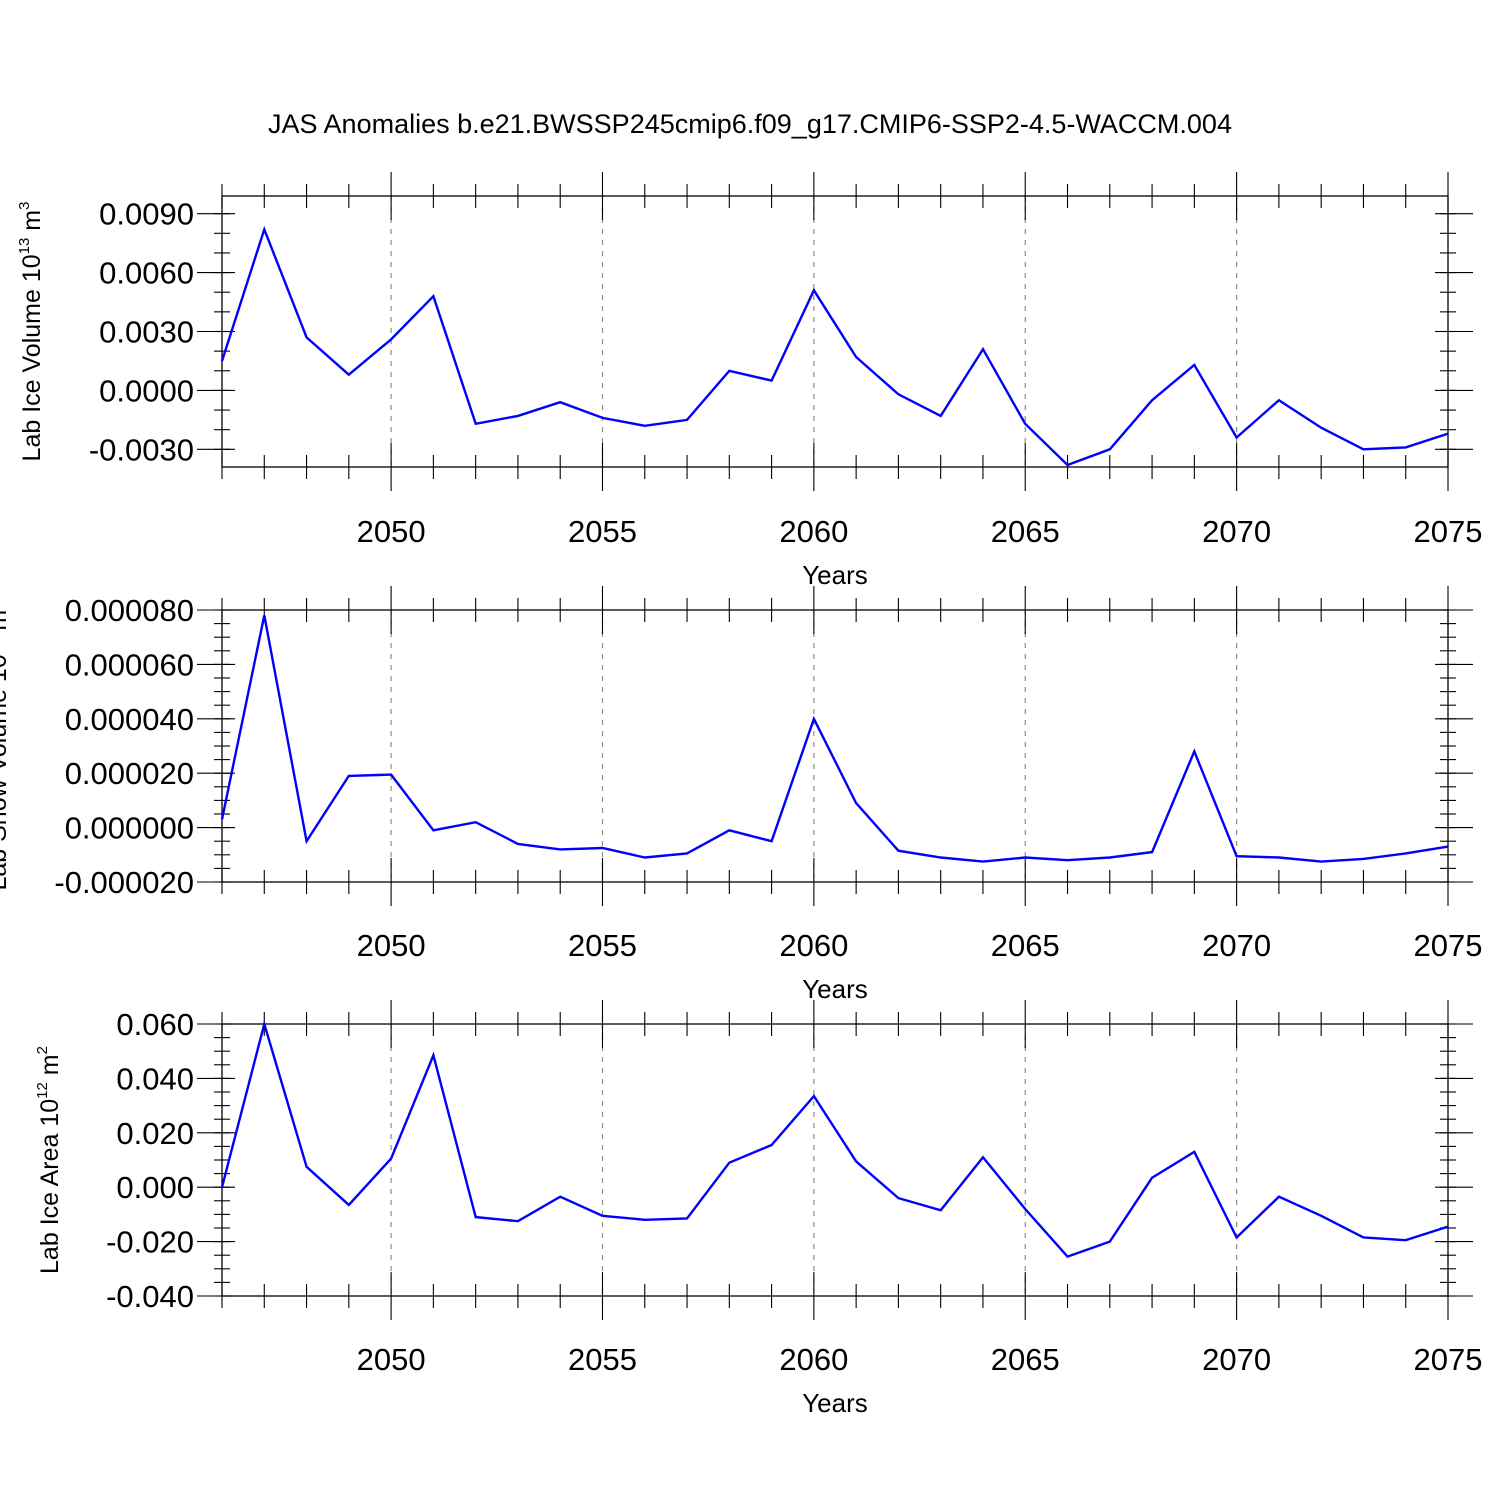 This screenshot has width=1500, height=1500. I want to click on y-axis-title-unit-exponent: 2, so click(42, 1050).